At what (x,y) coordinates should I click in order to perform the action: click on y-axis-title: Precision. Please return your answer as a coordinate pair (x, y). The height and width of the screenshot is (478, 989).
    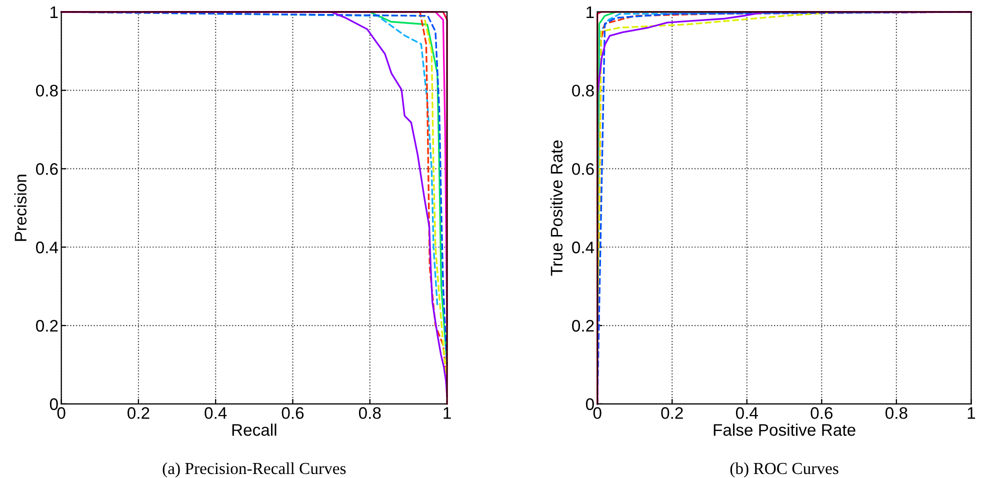
    Looking at the image, I should click on (20, 207).